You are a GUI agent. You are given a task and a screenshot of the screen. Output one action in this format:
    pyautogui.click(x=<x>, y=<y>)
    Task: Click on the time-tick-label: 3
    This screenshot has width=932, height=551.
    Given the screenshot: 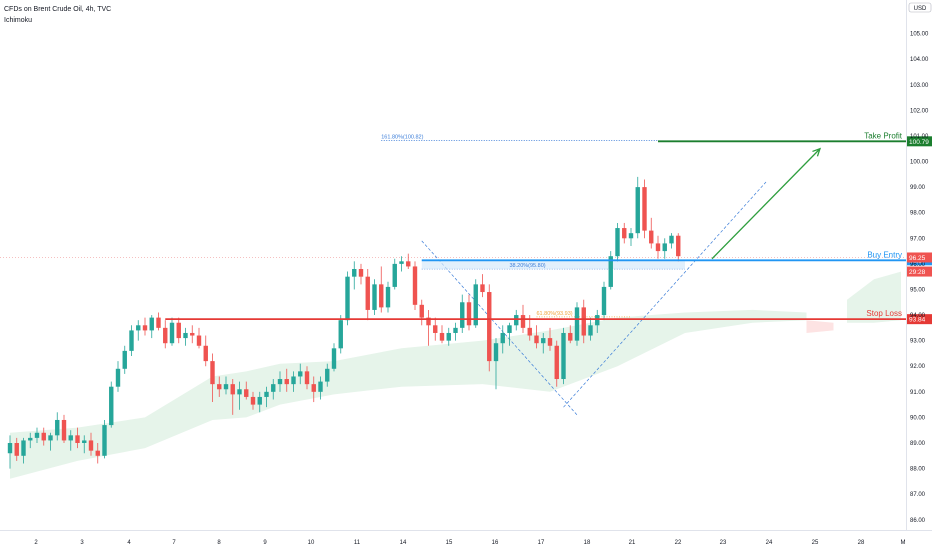 What is the action you would take?
    pyautogui.click(x=82, y=543)
    